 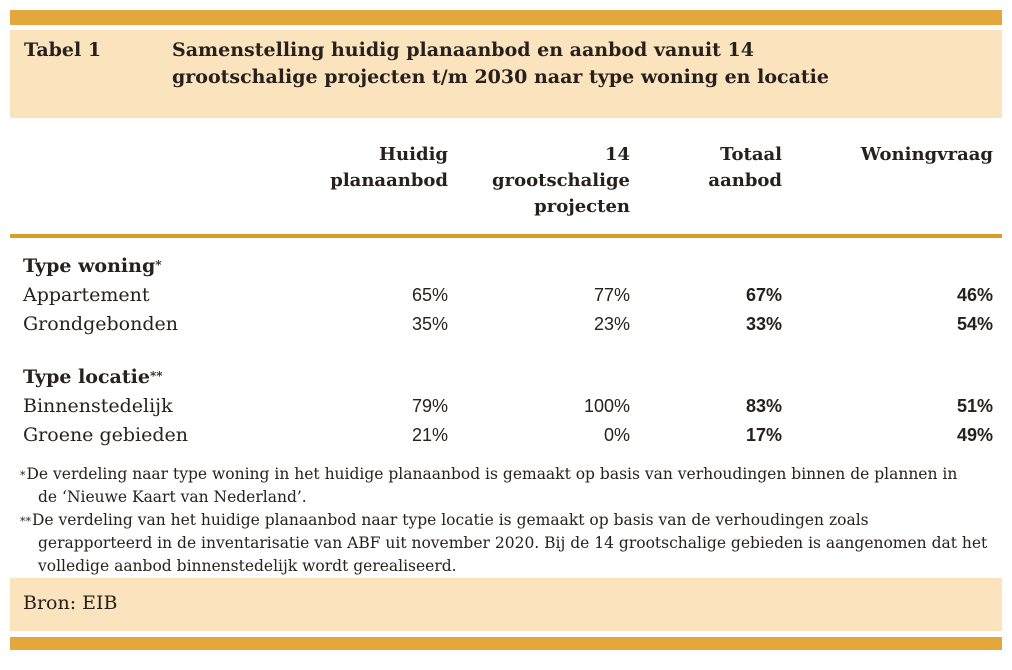 I want to click on row-label: Appartement, so click(x=86, y=295).